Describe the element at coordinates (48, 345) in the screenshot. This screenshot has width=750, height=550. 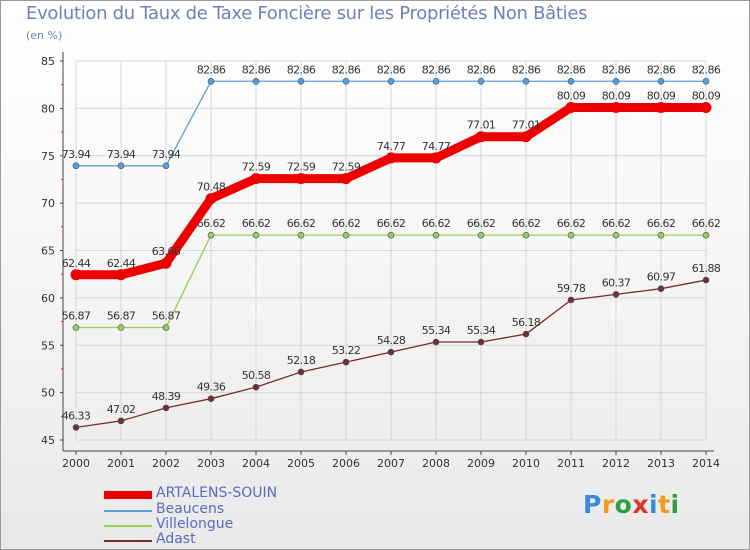
I see `y-tick-label: 55` at that location.